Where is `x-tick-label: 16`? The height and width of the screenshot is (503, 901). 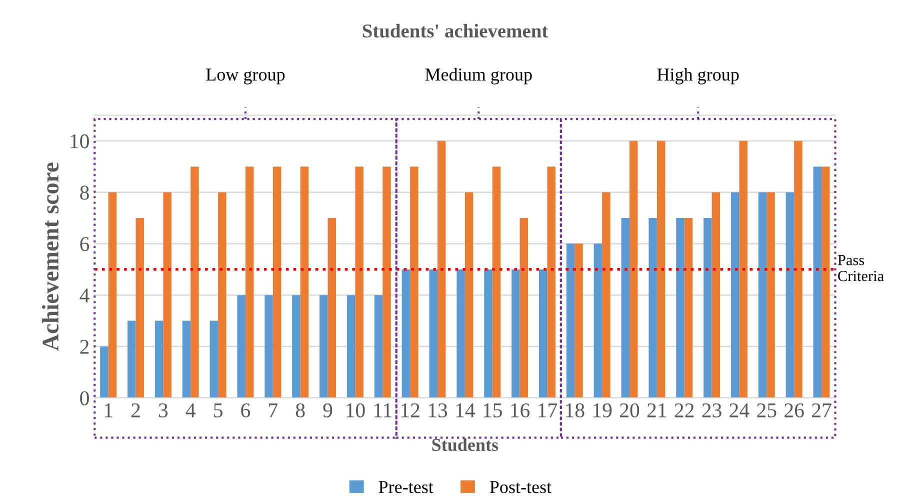 x-tick-label: 16 is located at coordinates (520, 410).